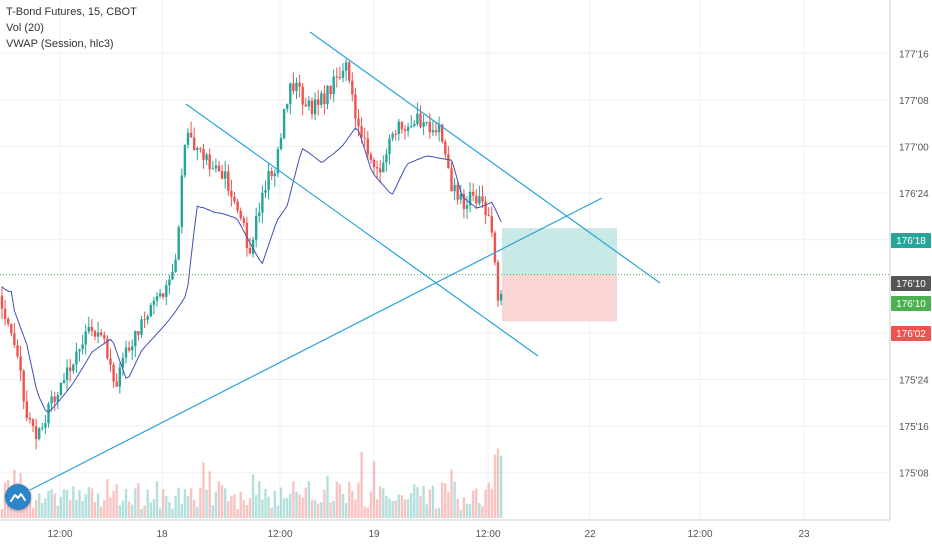  Describe the element at coordinates (18, 497) in the screenshot. I see `tradingview-logo-icon` at that location.